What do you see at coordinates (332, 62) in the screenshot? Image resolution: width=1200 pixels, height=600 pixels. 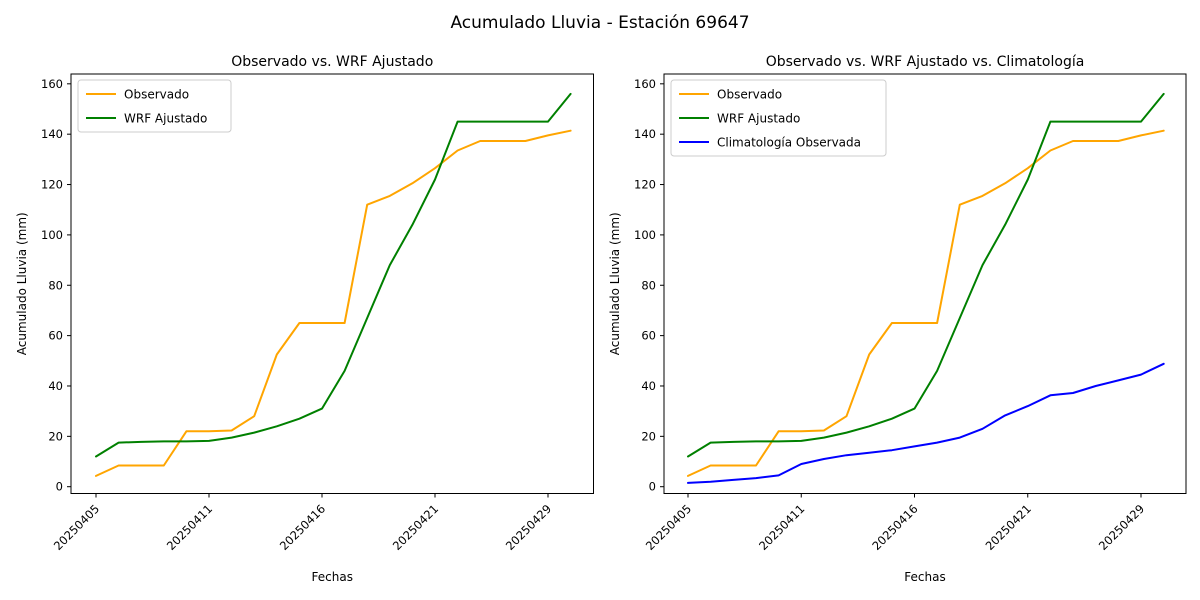 I see `subplot-title: Observado vs. WRF Ajustado` at bounding box center [332, 62].